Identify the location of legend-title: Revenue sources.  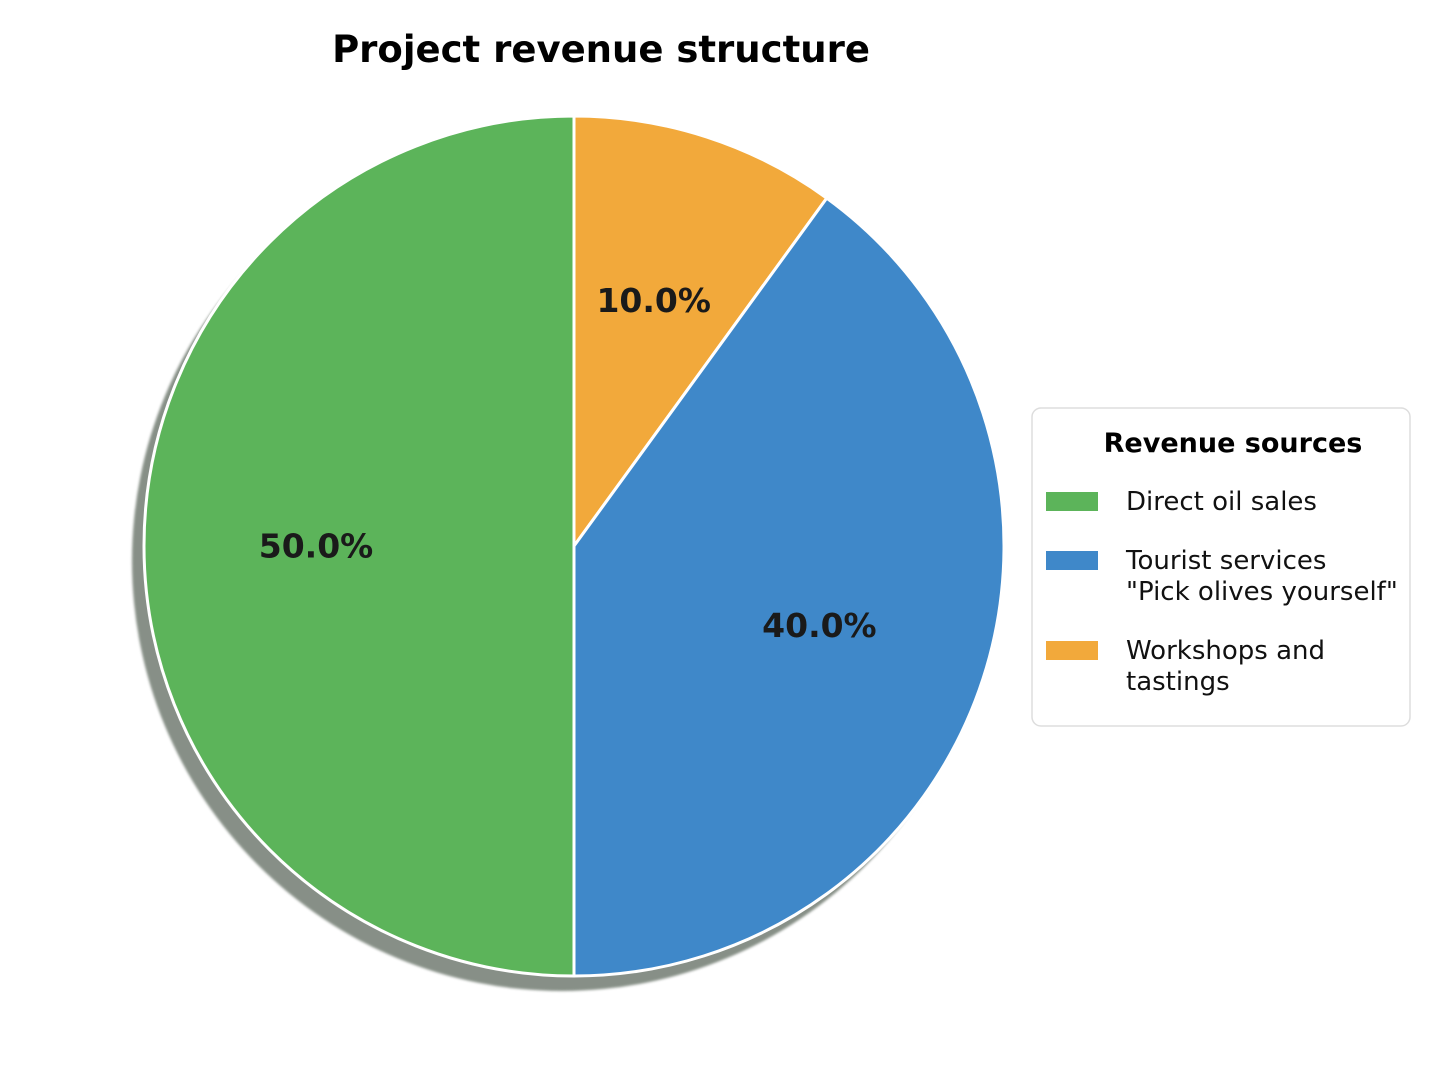
(1233, 443).